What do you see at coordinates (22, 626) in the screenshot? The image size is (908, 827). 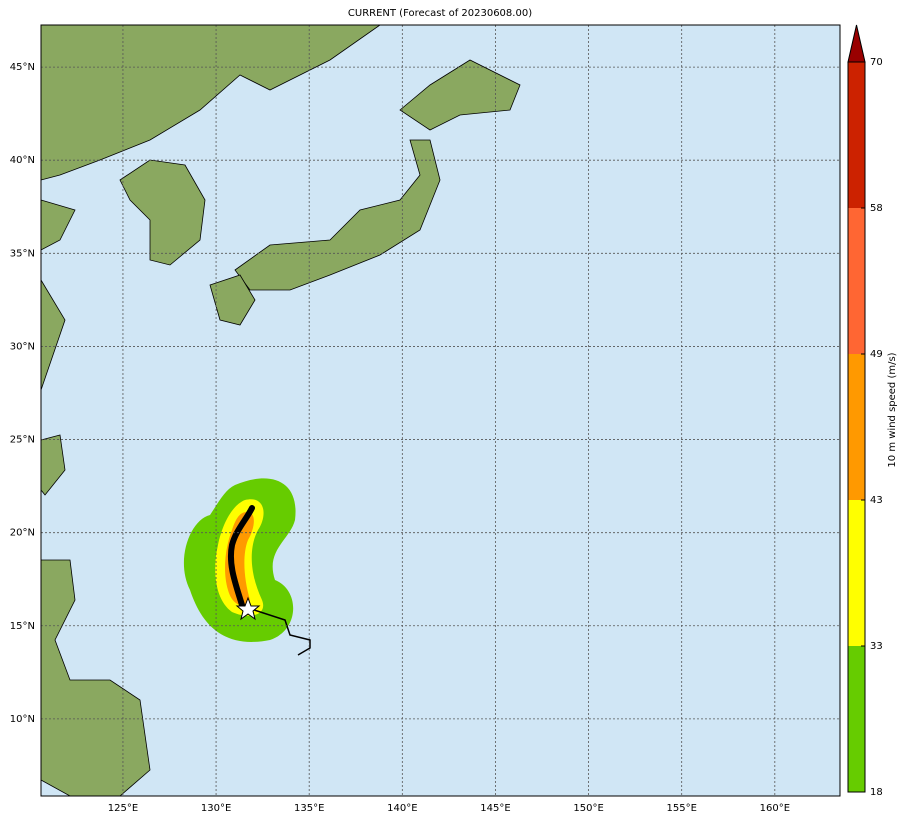 I see `y-tick-label: 15°N` at bounding box center [22, 626].